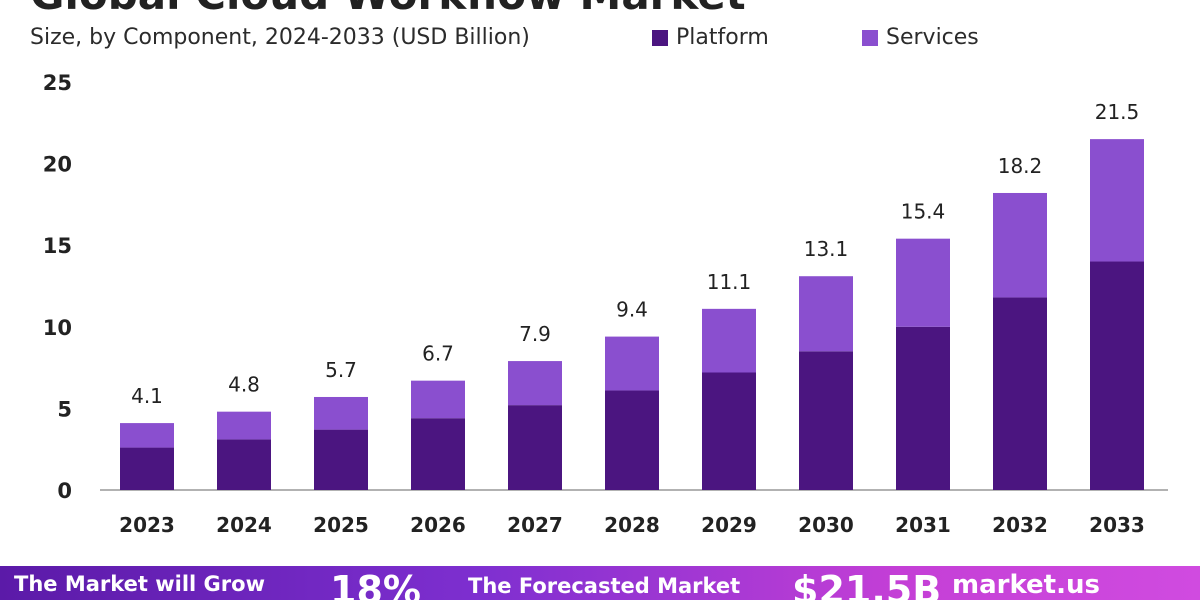 This screenshot has width=1200, height=600. Describe the element at coordinates (1117, 525) in the screenshot. I see `x-tick-label: 2033` at that location.